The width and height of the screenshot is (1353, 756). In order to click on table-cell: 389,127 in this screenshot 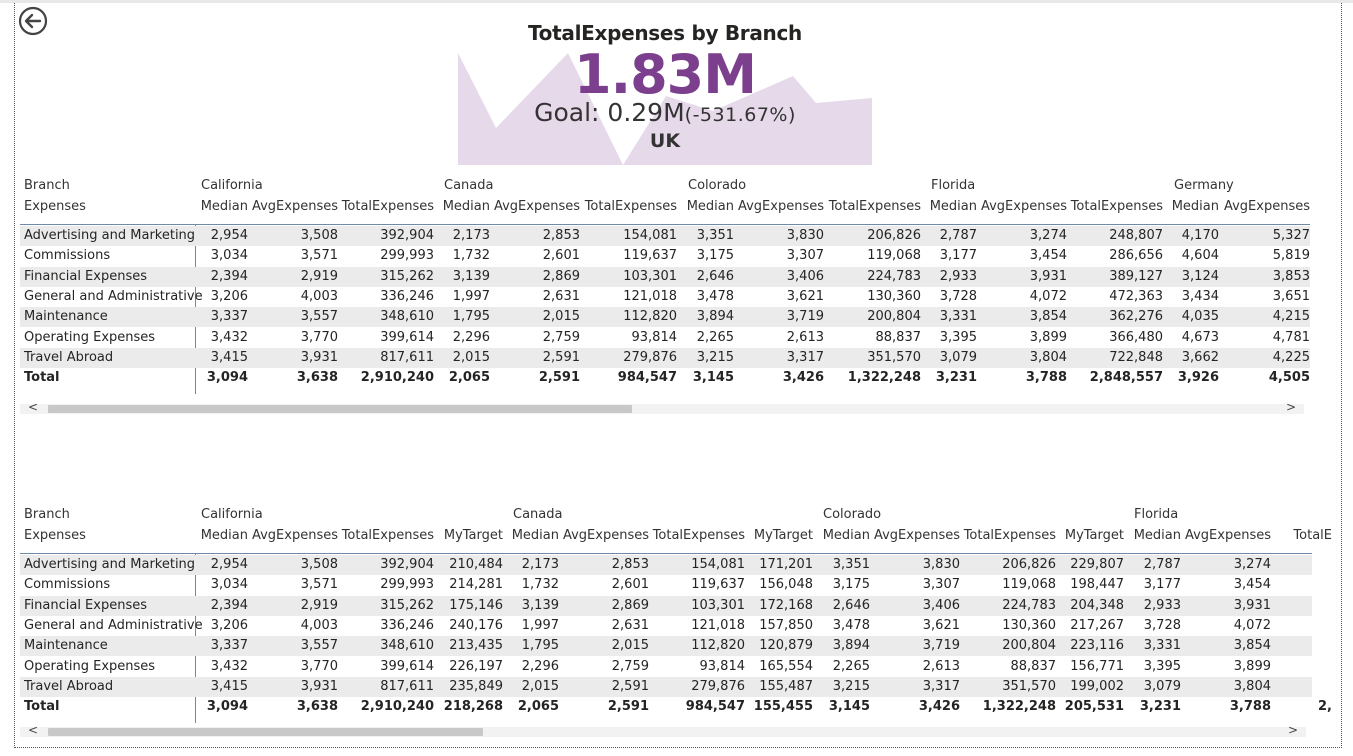, I will do `click(1136, 276)`.